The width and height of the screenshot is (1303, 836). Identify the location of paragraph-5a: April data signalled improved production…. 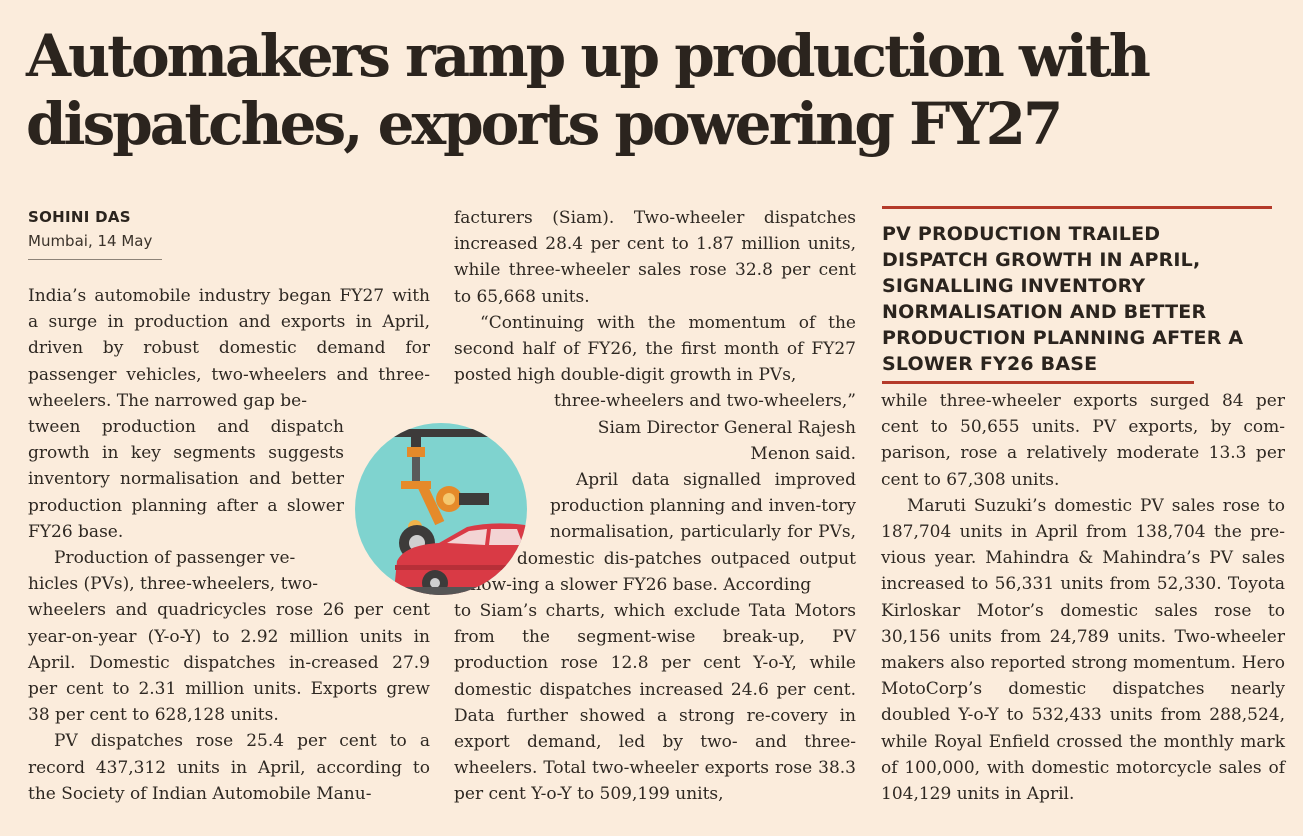
(655, 532).